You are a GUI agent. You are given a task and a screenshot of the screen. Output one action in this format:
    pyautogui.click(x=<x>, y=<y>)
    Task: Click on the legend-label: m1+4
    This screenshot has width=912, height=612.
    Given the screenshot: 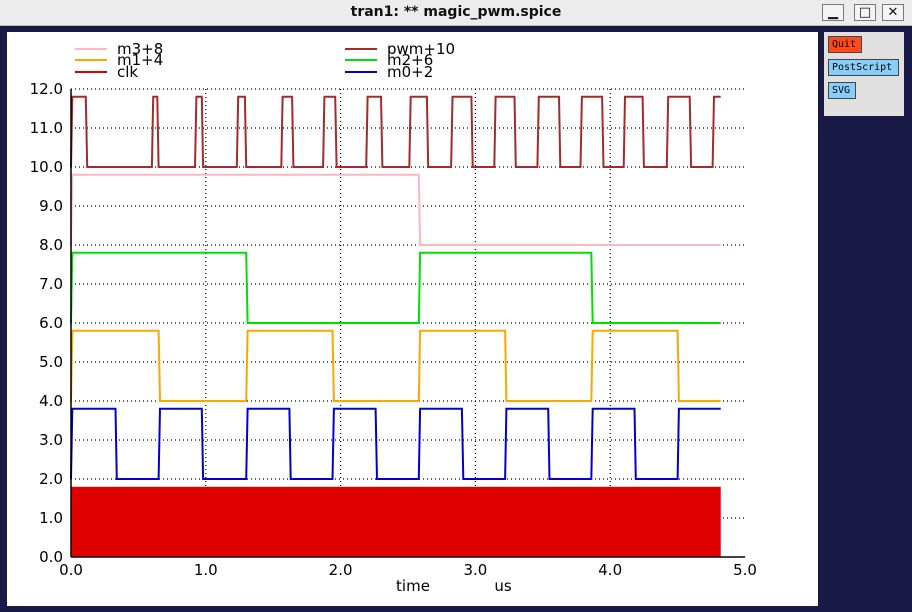 What is the action you would take?
    pyautogui.click(x=140, y=60)
    